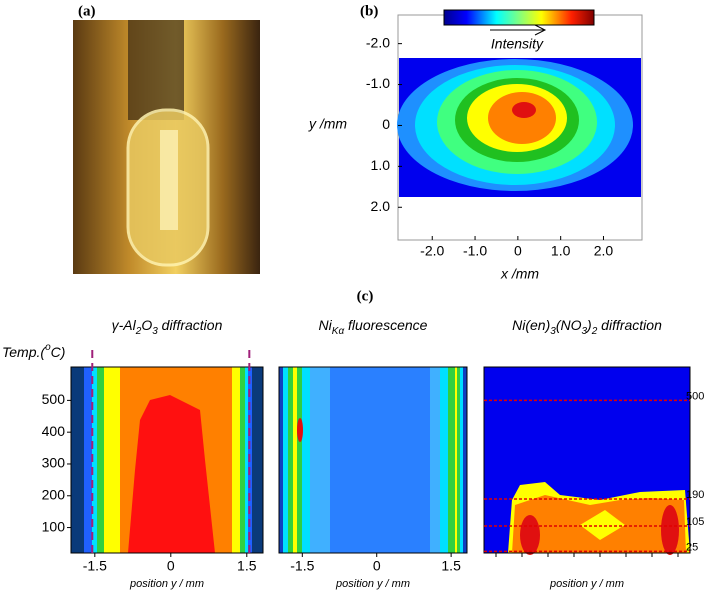 Image resolution: width=709 pixels, height=597 pixels. I want to click on y-tick-label: 2.0, so click(381, 206).